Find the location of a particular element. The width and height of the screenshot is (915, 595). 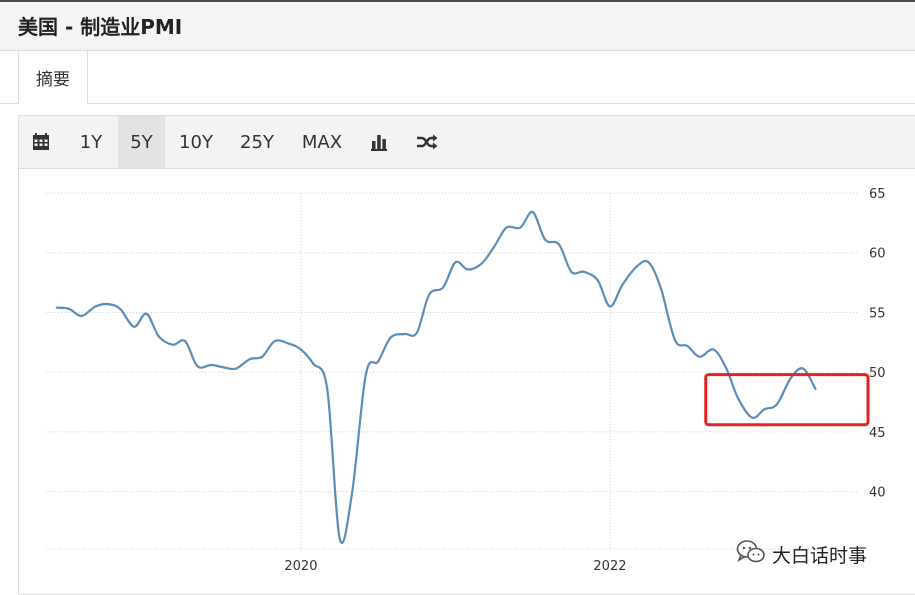

y-tick-label: 65 is located at coordinates (877, 194).